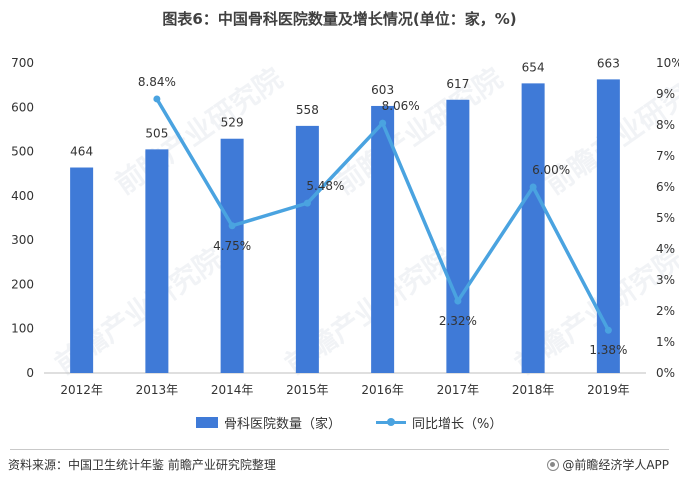  I want to click on growth-value-label: 8.06%, so click(401, 106).